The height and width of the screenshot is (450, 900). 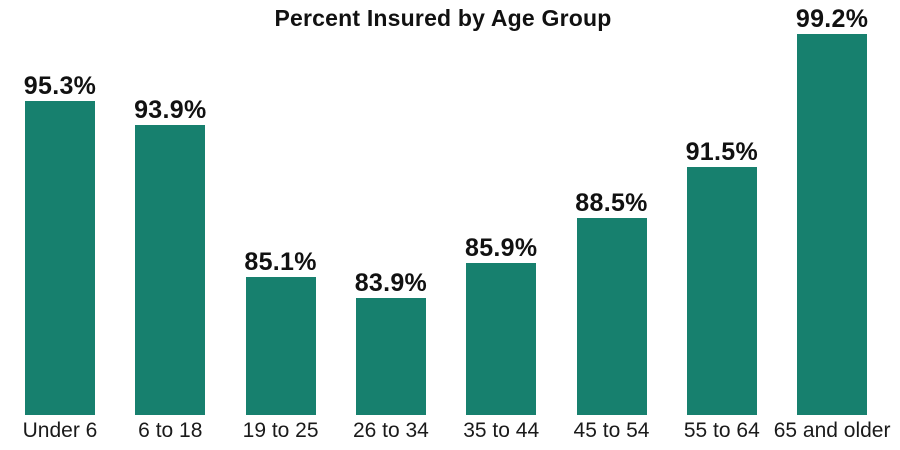 I want to click on bar-value-label: 91.5%, so click(x=721, y=151).